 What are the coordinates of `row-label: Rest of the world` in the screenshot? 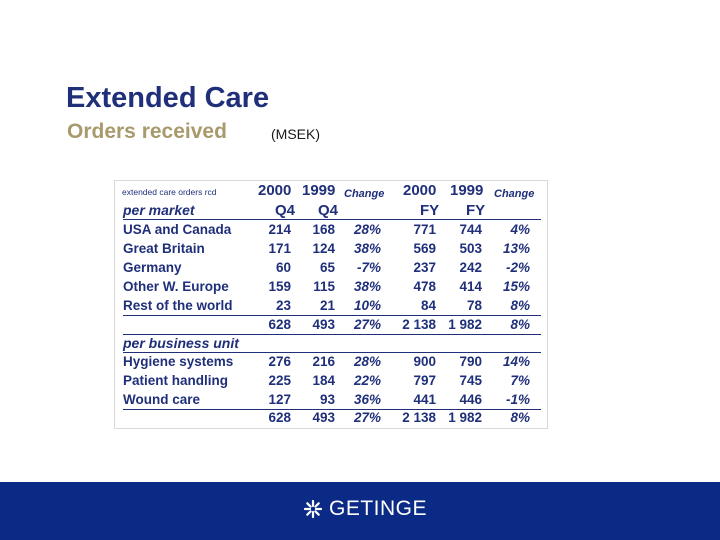 It's located at (178, 305).